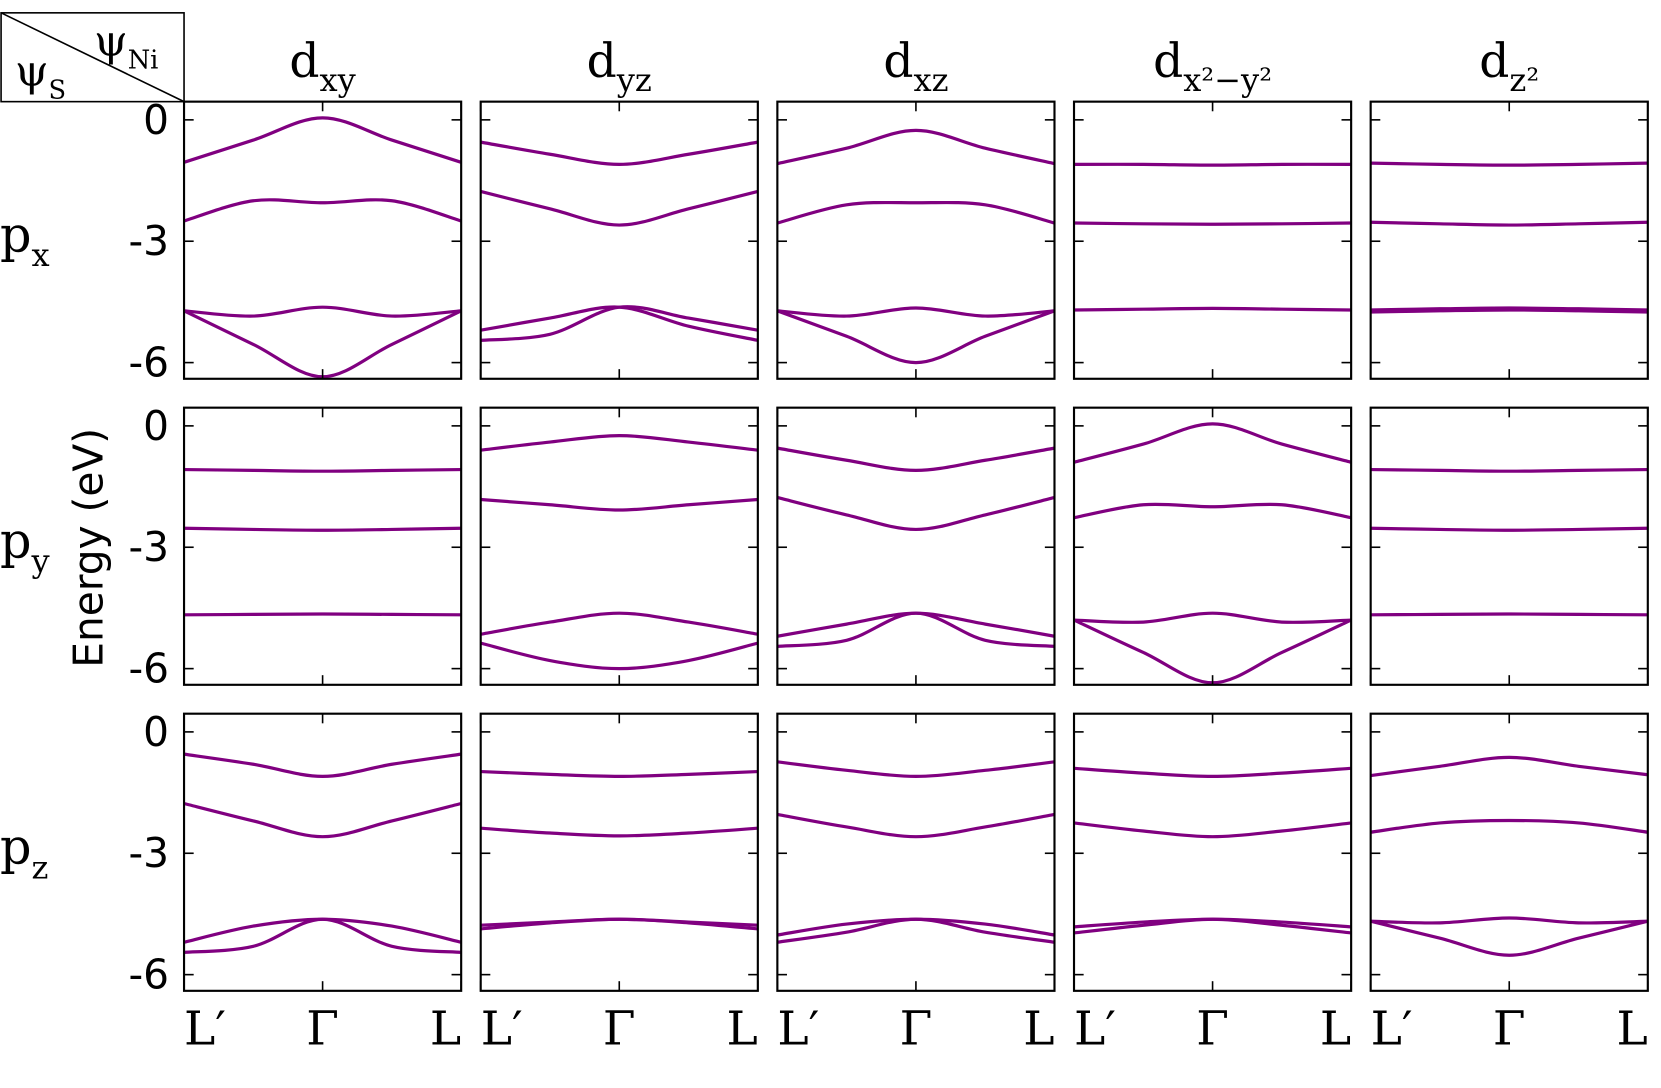 The height and width of the screenshot is (1088, 1661). I want to click on column-title-sub: xz, so click(930, 80).